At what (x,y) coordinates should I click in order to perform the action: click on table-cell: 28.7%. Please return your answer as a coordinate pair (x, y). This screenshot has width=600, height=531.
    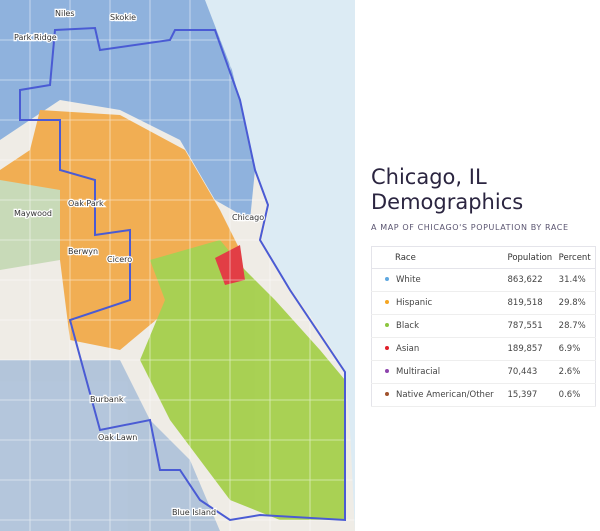
    Looking at the image, I should click on (576, 326).